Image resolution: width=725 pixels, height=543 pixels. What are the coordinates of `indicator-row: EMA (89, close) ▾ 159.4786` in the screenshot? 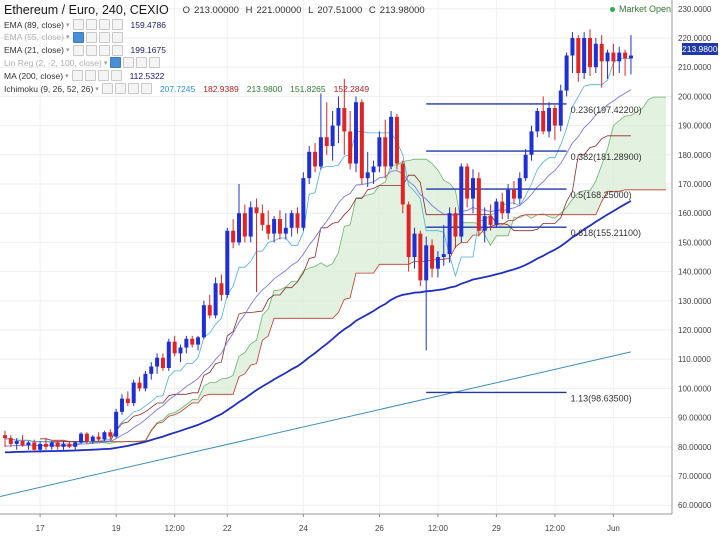 It's located at (89, 24).